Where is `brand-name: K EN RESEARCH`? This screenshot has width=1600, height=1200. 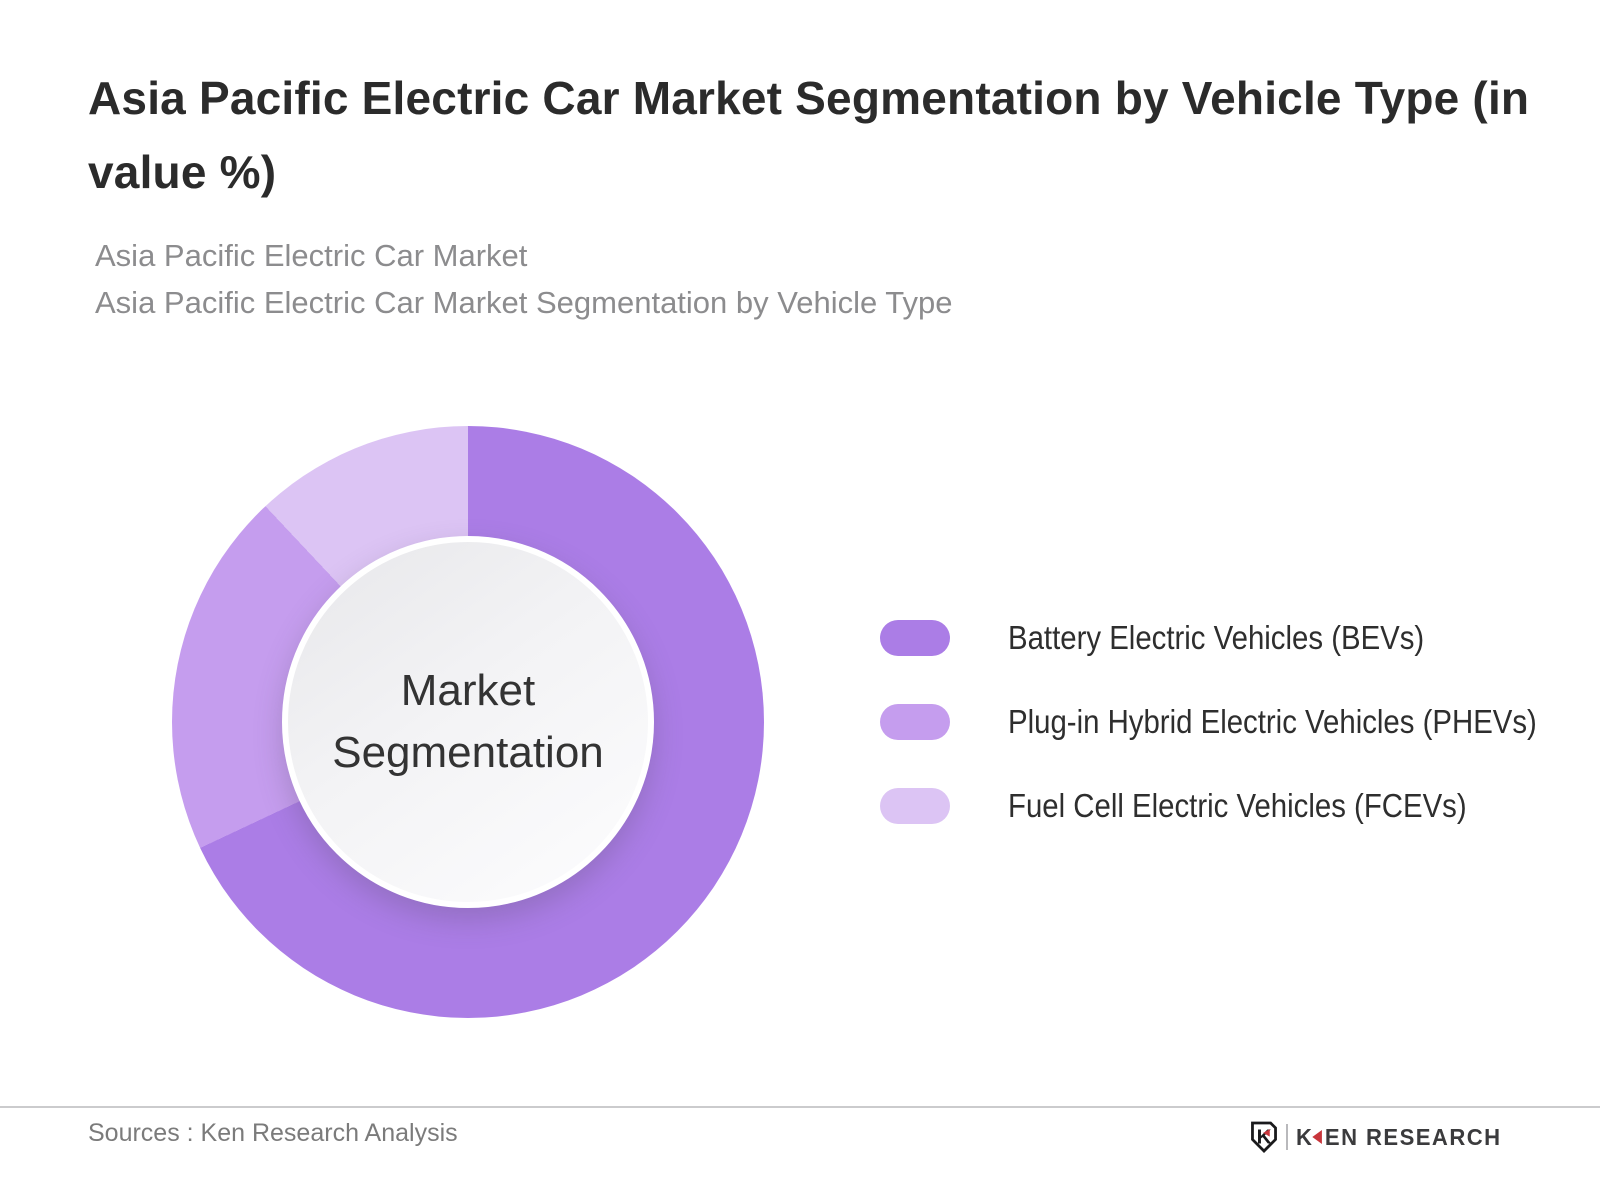 brand-name: K EN RESEARCH is located at coordinates (1398, 1137).